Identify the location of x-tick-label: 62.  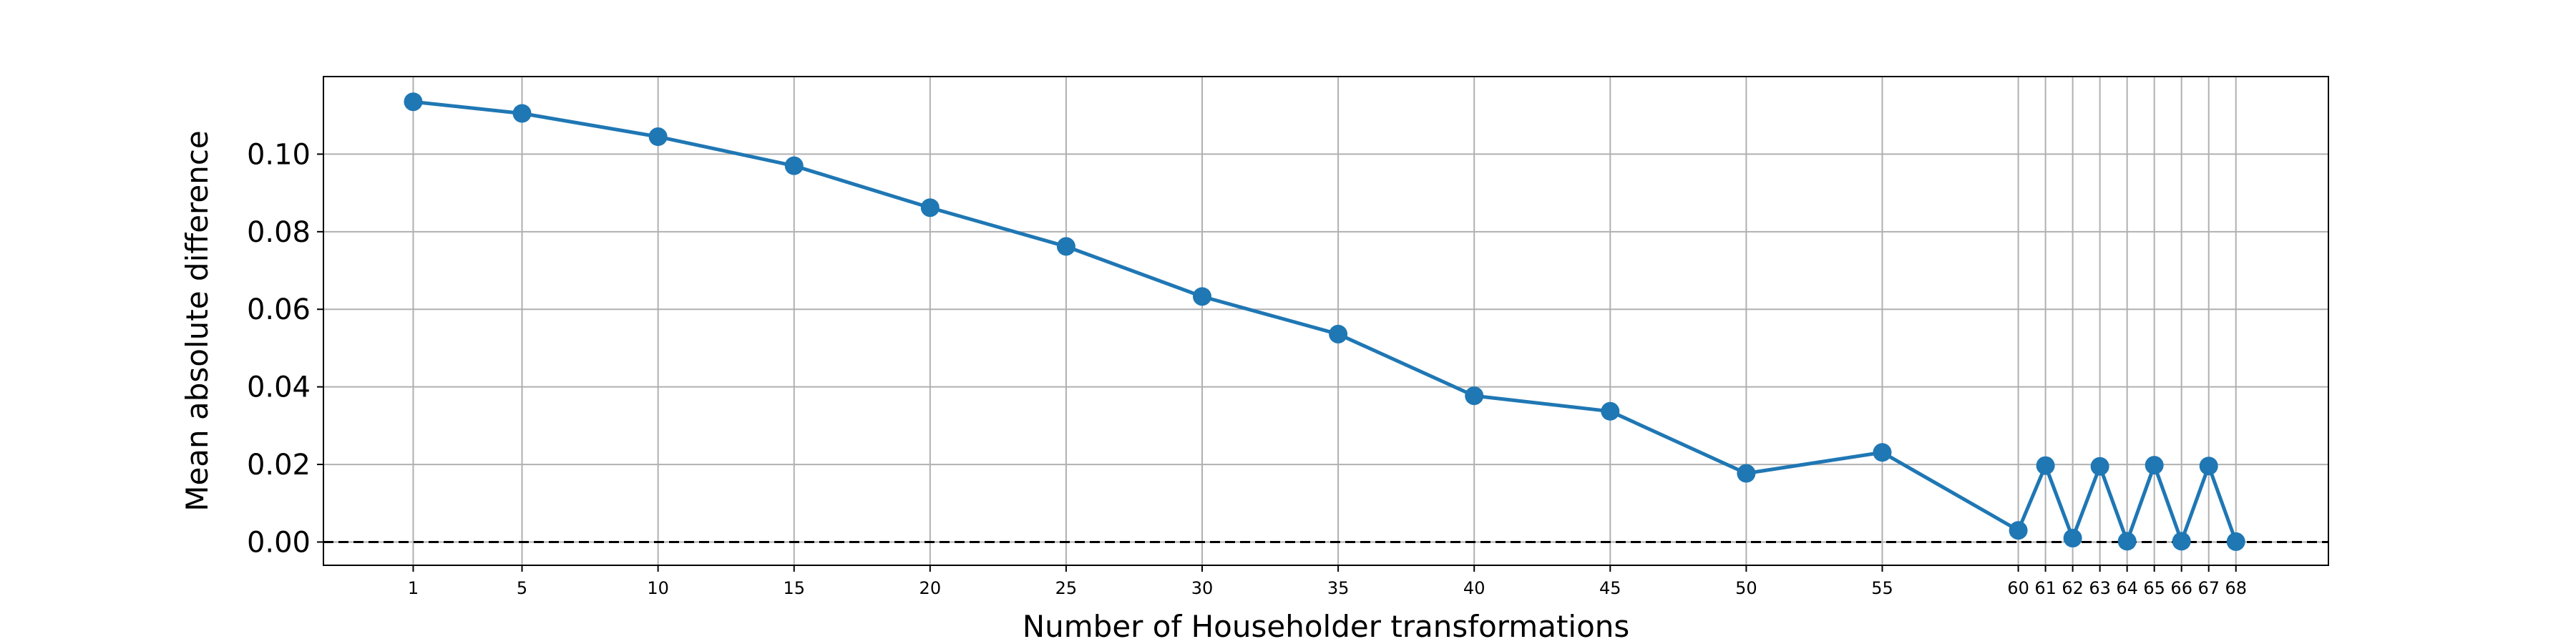
(2073, 588).